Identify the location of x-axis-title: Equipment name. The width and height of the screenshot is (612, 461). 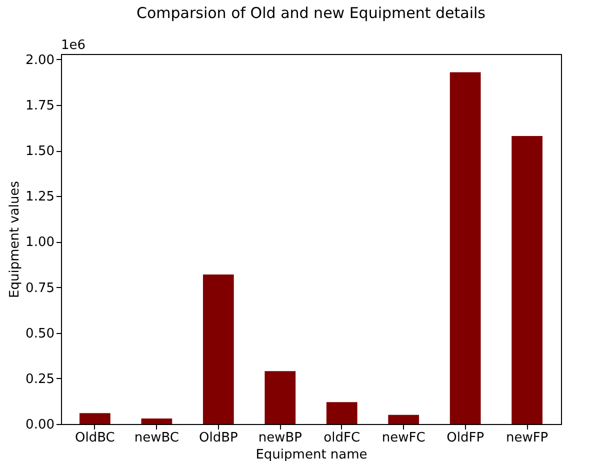
(312, 454).